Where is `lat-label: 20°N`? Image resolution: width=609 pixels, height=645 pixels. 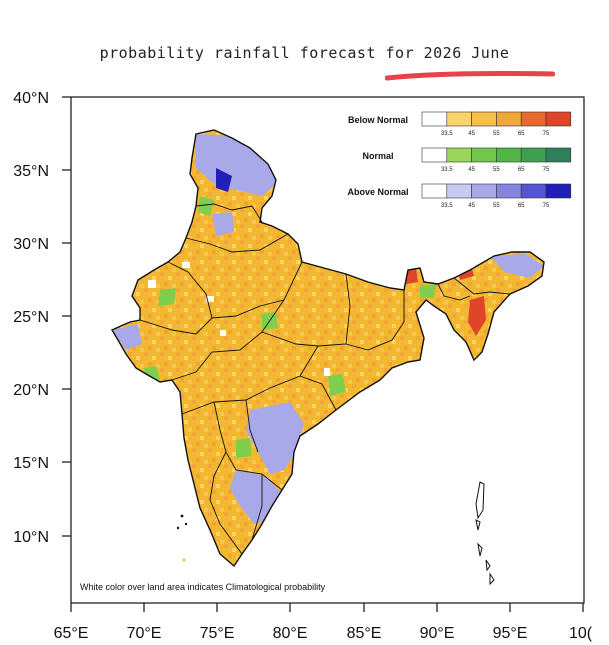 lat-label: 20°N is located at coordinates (31, 390).